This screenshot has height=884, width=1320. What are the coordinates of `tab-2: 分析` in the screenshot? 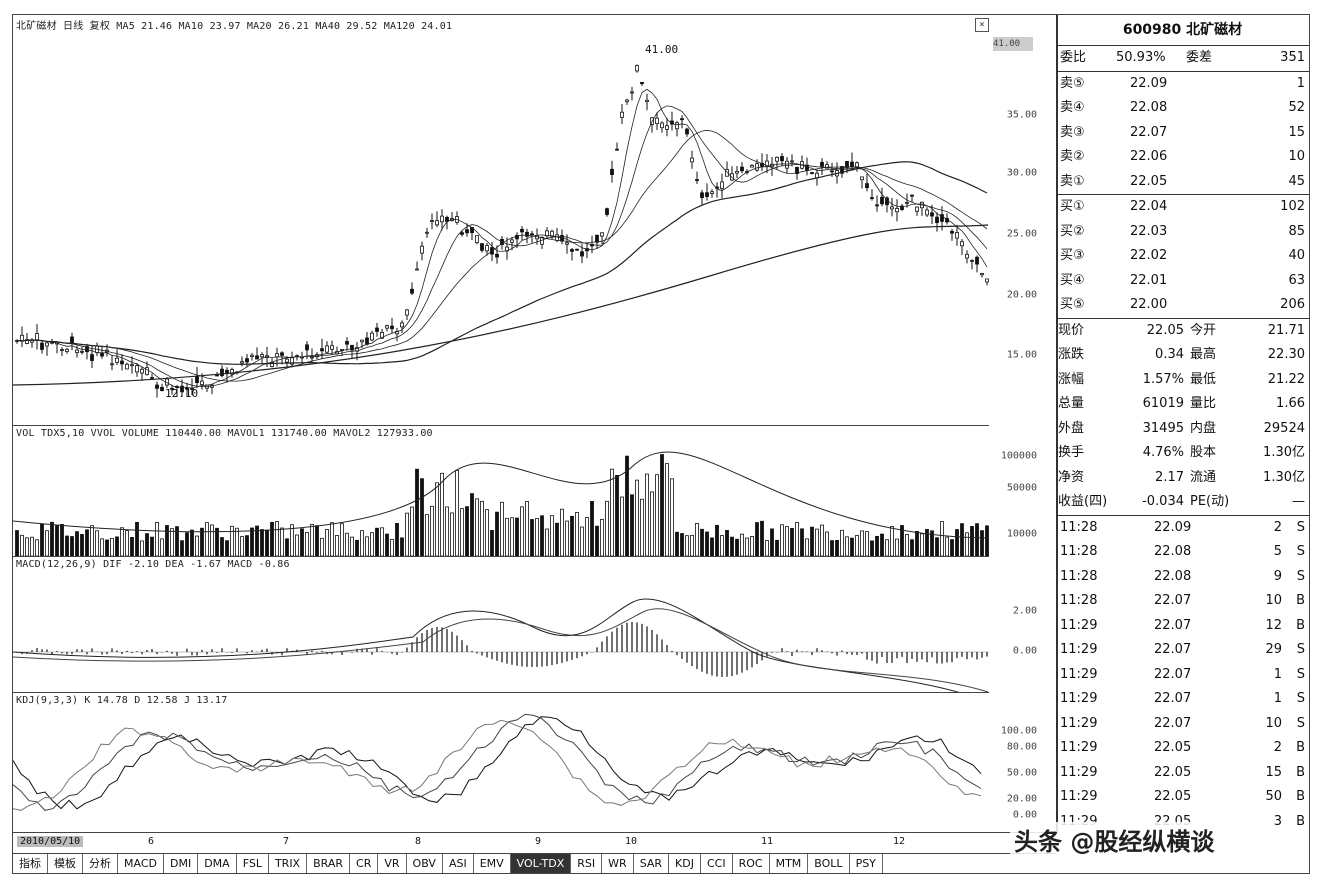 It's located at (100, 863).